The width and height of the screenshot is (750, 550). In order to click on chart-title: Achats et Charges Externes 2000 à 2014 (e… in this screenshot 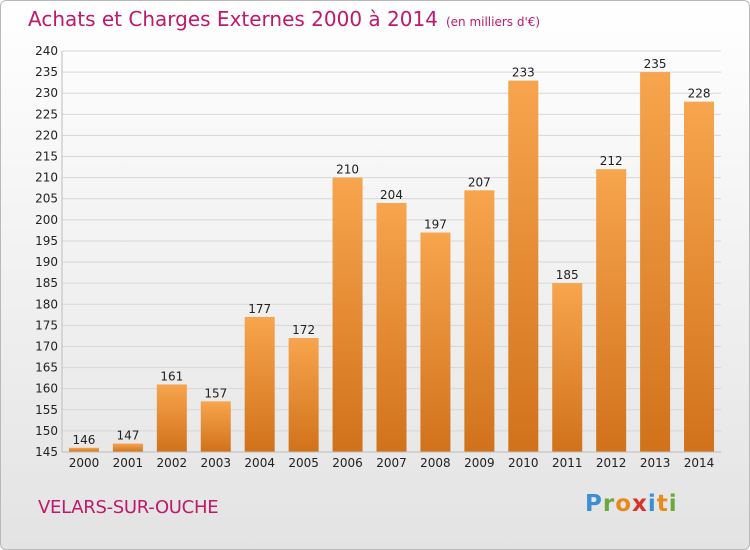, I will do `click(284, 19)`.